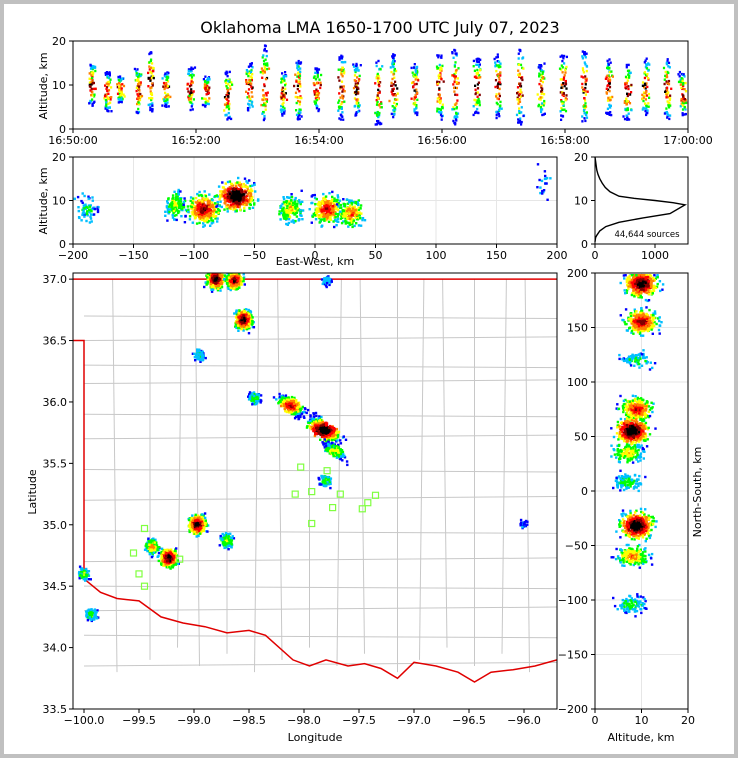 The width and height of the screenshot is (738, 758). What do you see at coordinates (197, 473) in the screenshot?
I see `county-line` at bounding box center [197, 473].